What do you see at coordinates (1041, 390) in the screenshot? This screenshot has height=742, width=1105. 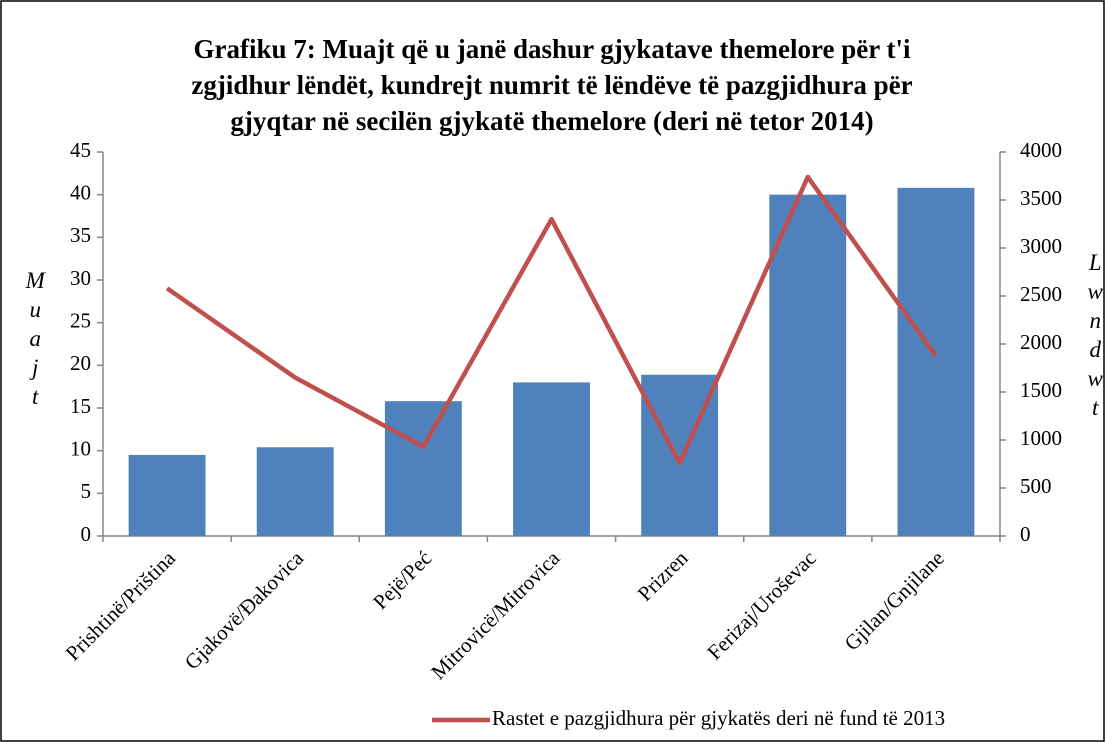 I see `y2-tick-label: 1500` at bounding box center [1041, 390].